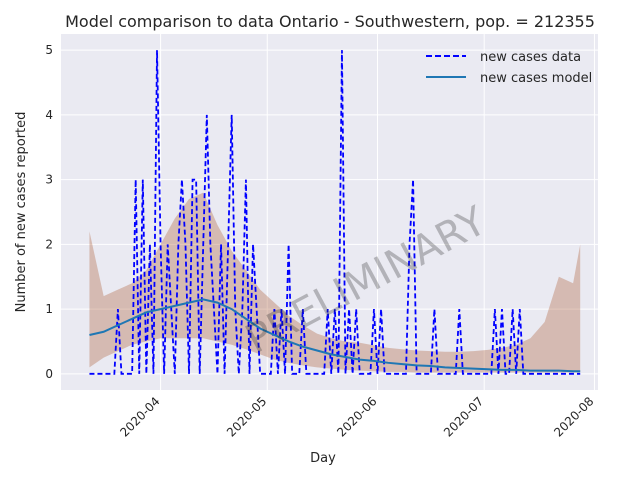  Describe the element at coordinates (509, 68) in the screenshot. I see `legend: new cases data new cases model` at that location.